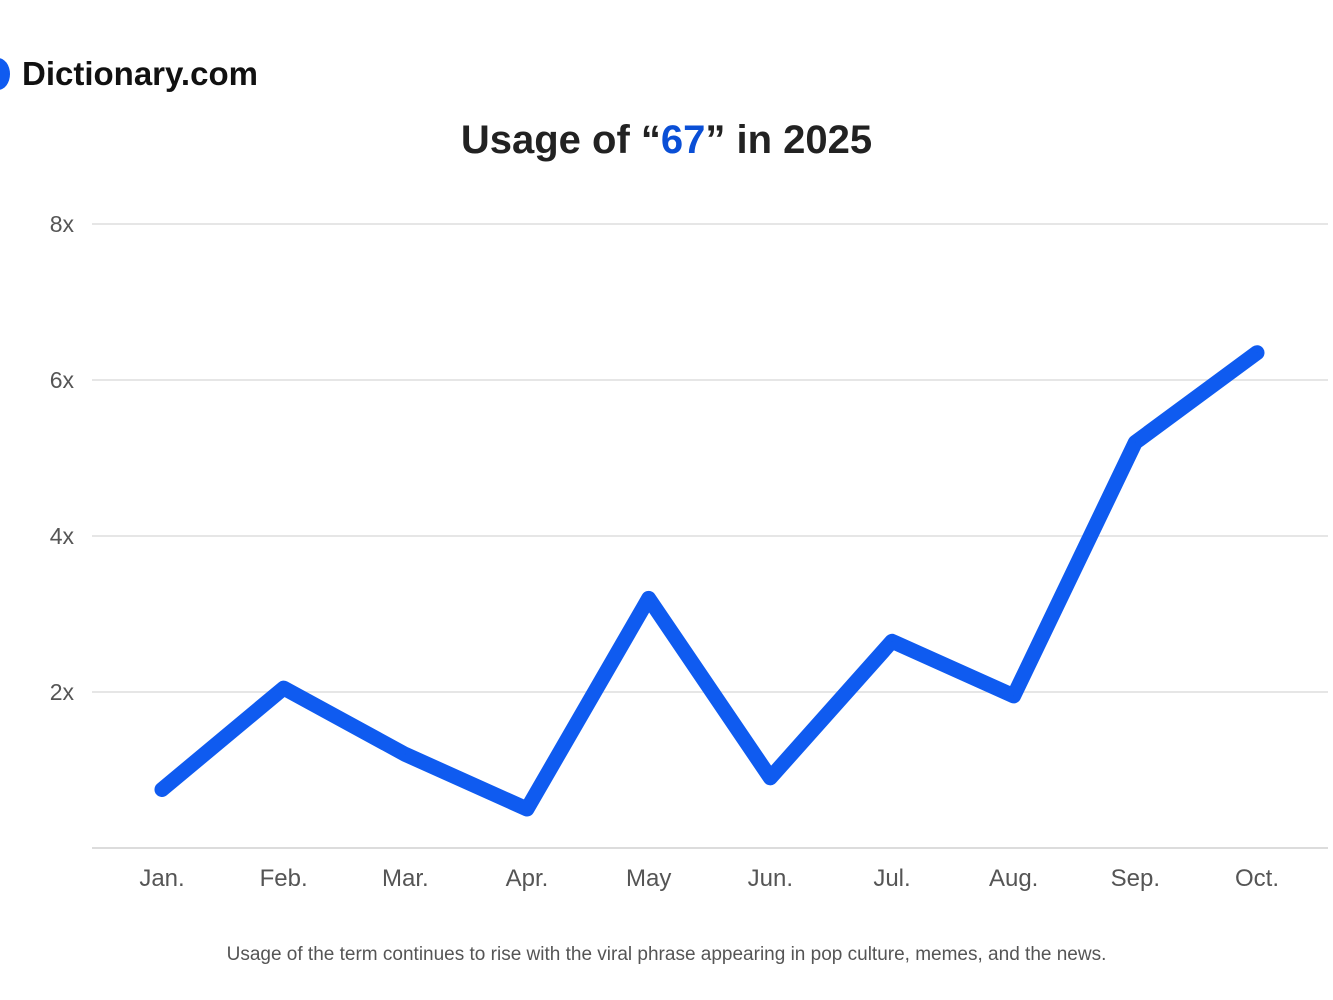 The image size is (1333, 1000). Describe the element at coordinates (770, 878) in the screenshot. I see `x-tick-label: Jun.` at that location.